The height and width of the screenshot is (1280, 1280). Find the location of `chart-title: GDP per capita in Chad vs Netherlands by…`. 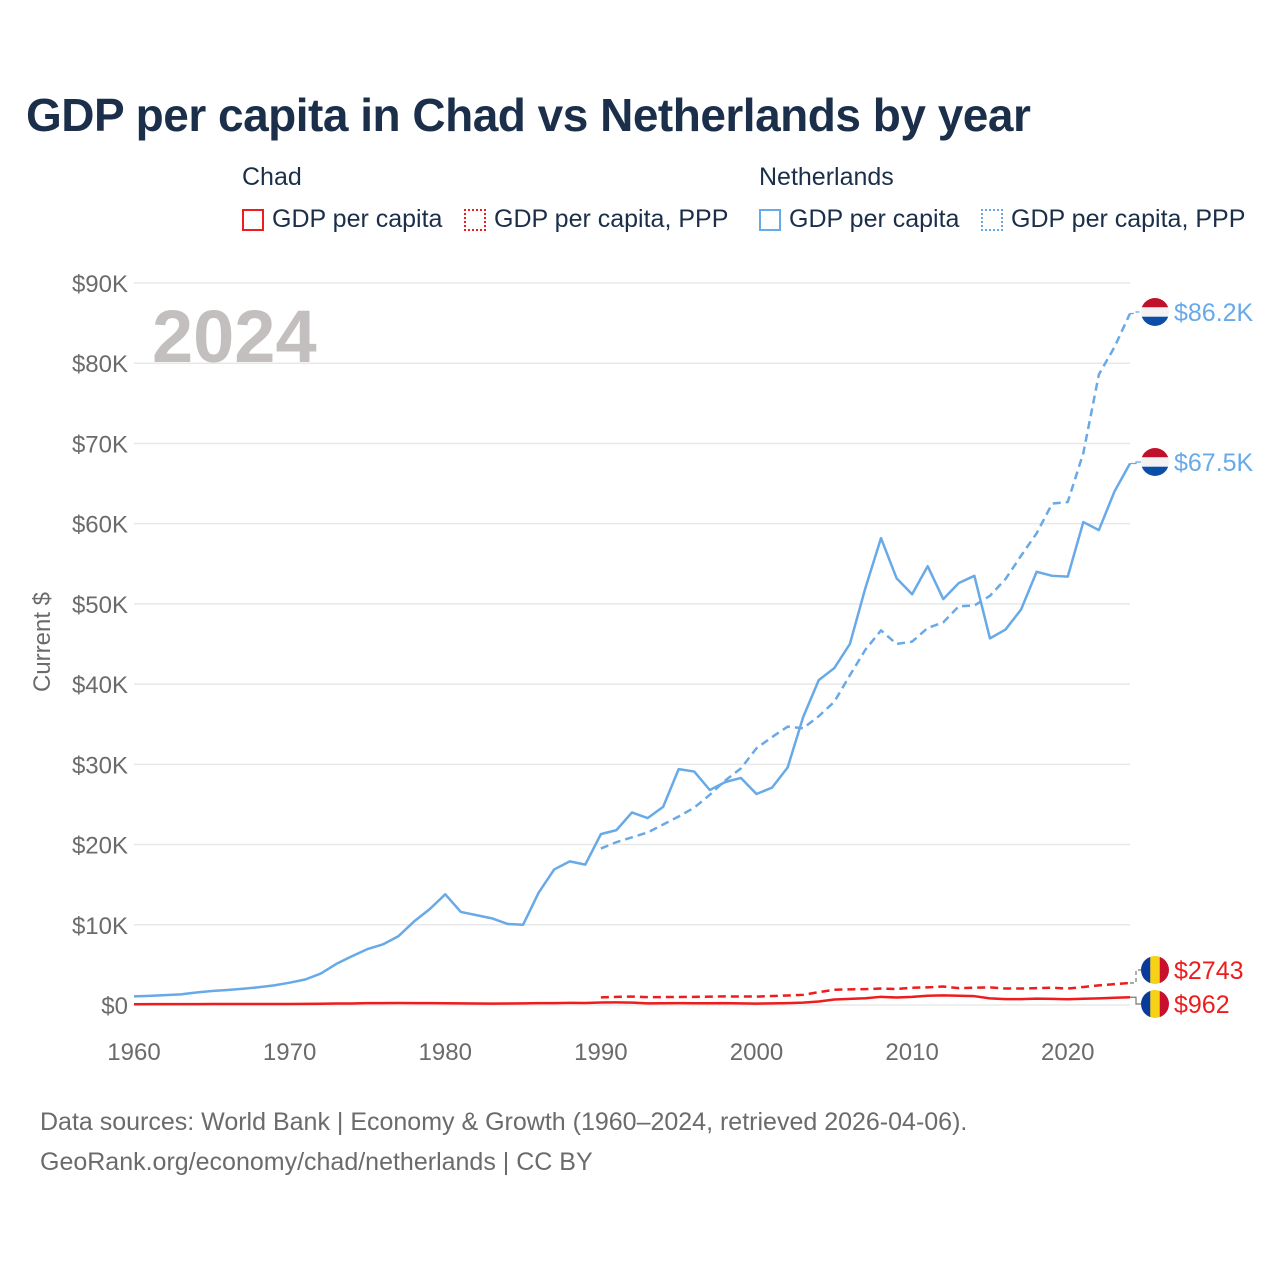

chart-title: GDP per capita in Chad vs Netherlands by… is located at coordinates (528, 115).